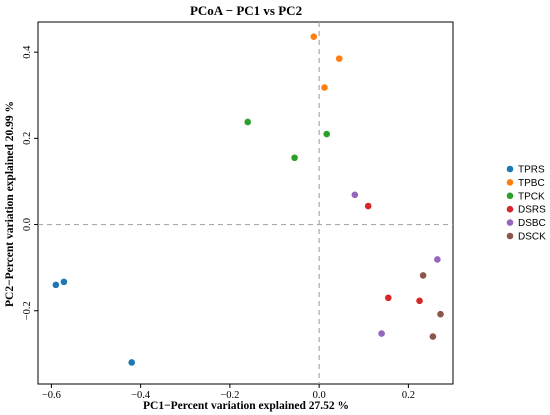 This screenshot has width=550, height=415. What do you see at coordinates (246, 10) in the screenshot?
I see `chart-title: PCoA − PC1 vs PC2` at bounding box center [246, 10].